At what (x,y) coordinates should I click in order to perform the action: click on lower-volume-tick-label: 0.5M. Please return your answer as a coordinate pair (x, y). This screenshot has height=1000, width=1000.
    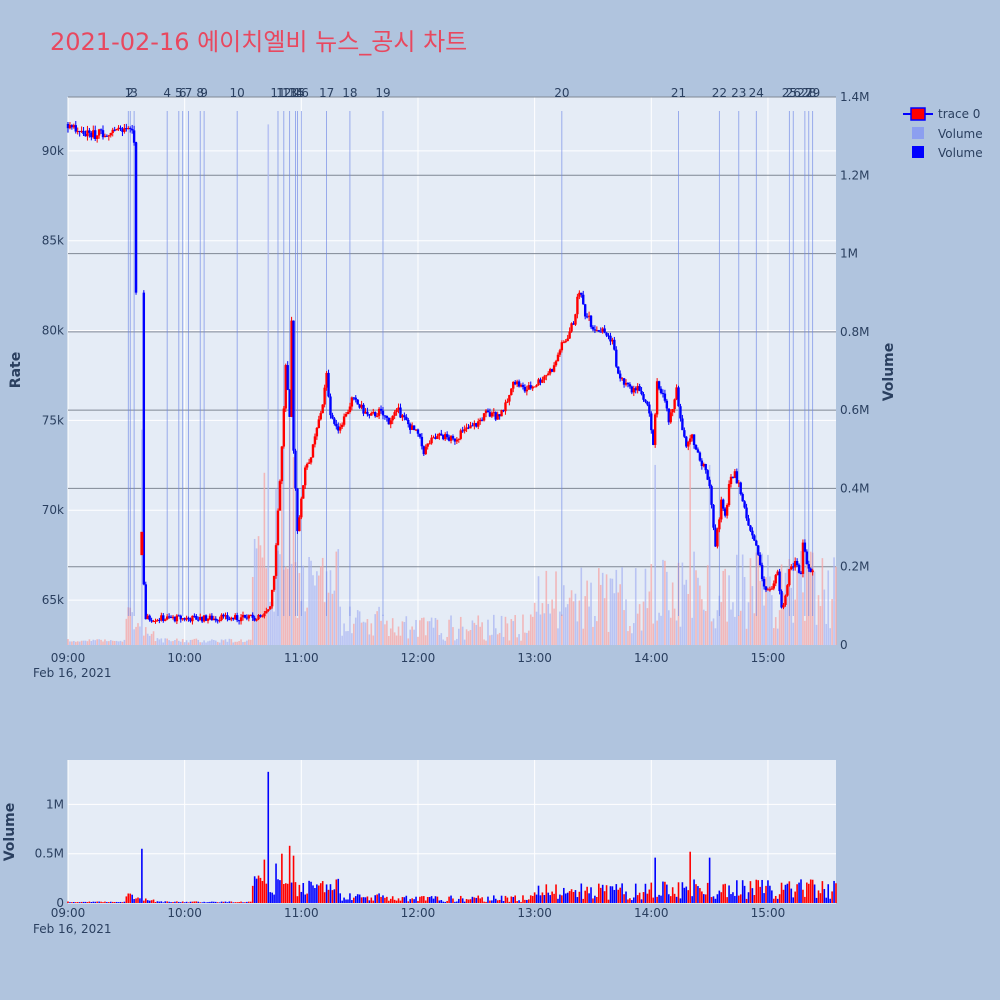
    Looking at the image, I should click on (49, 854).